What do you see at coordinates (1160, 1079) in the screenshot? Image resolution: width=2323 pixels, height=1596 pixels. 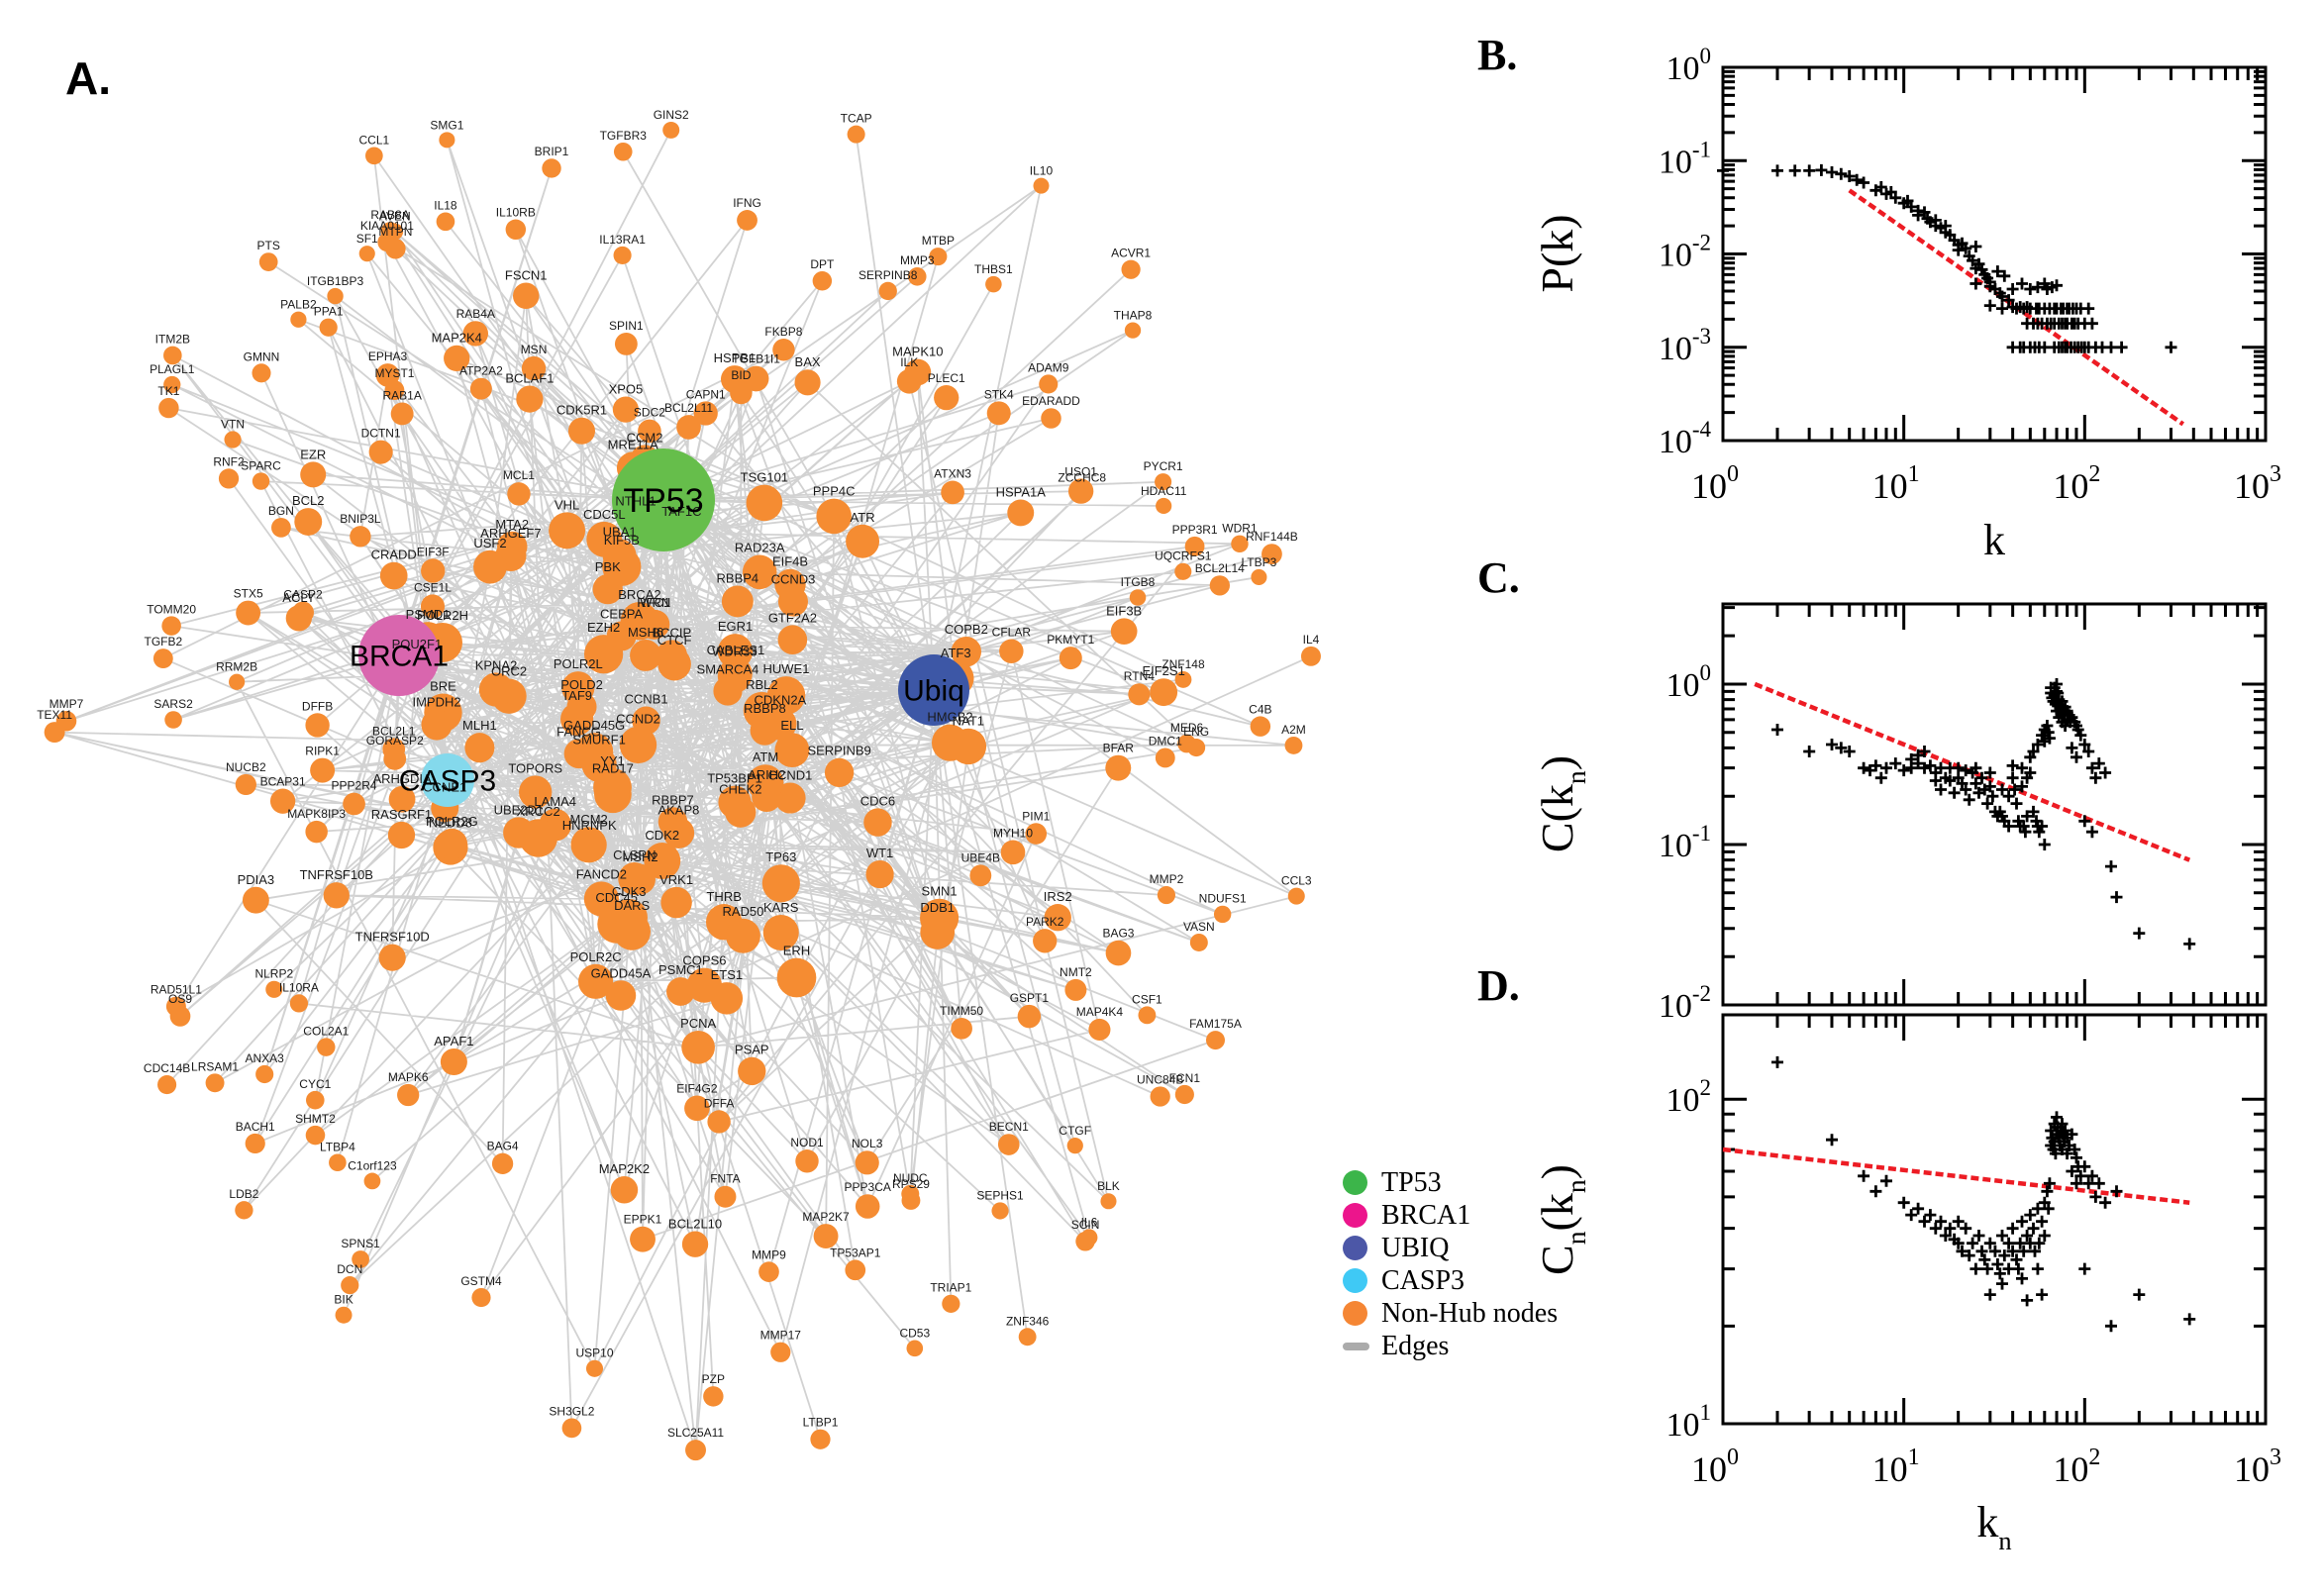 I see `gene-label: UNC84B` at bounding box center [1160, 1079].